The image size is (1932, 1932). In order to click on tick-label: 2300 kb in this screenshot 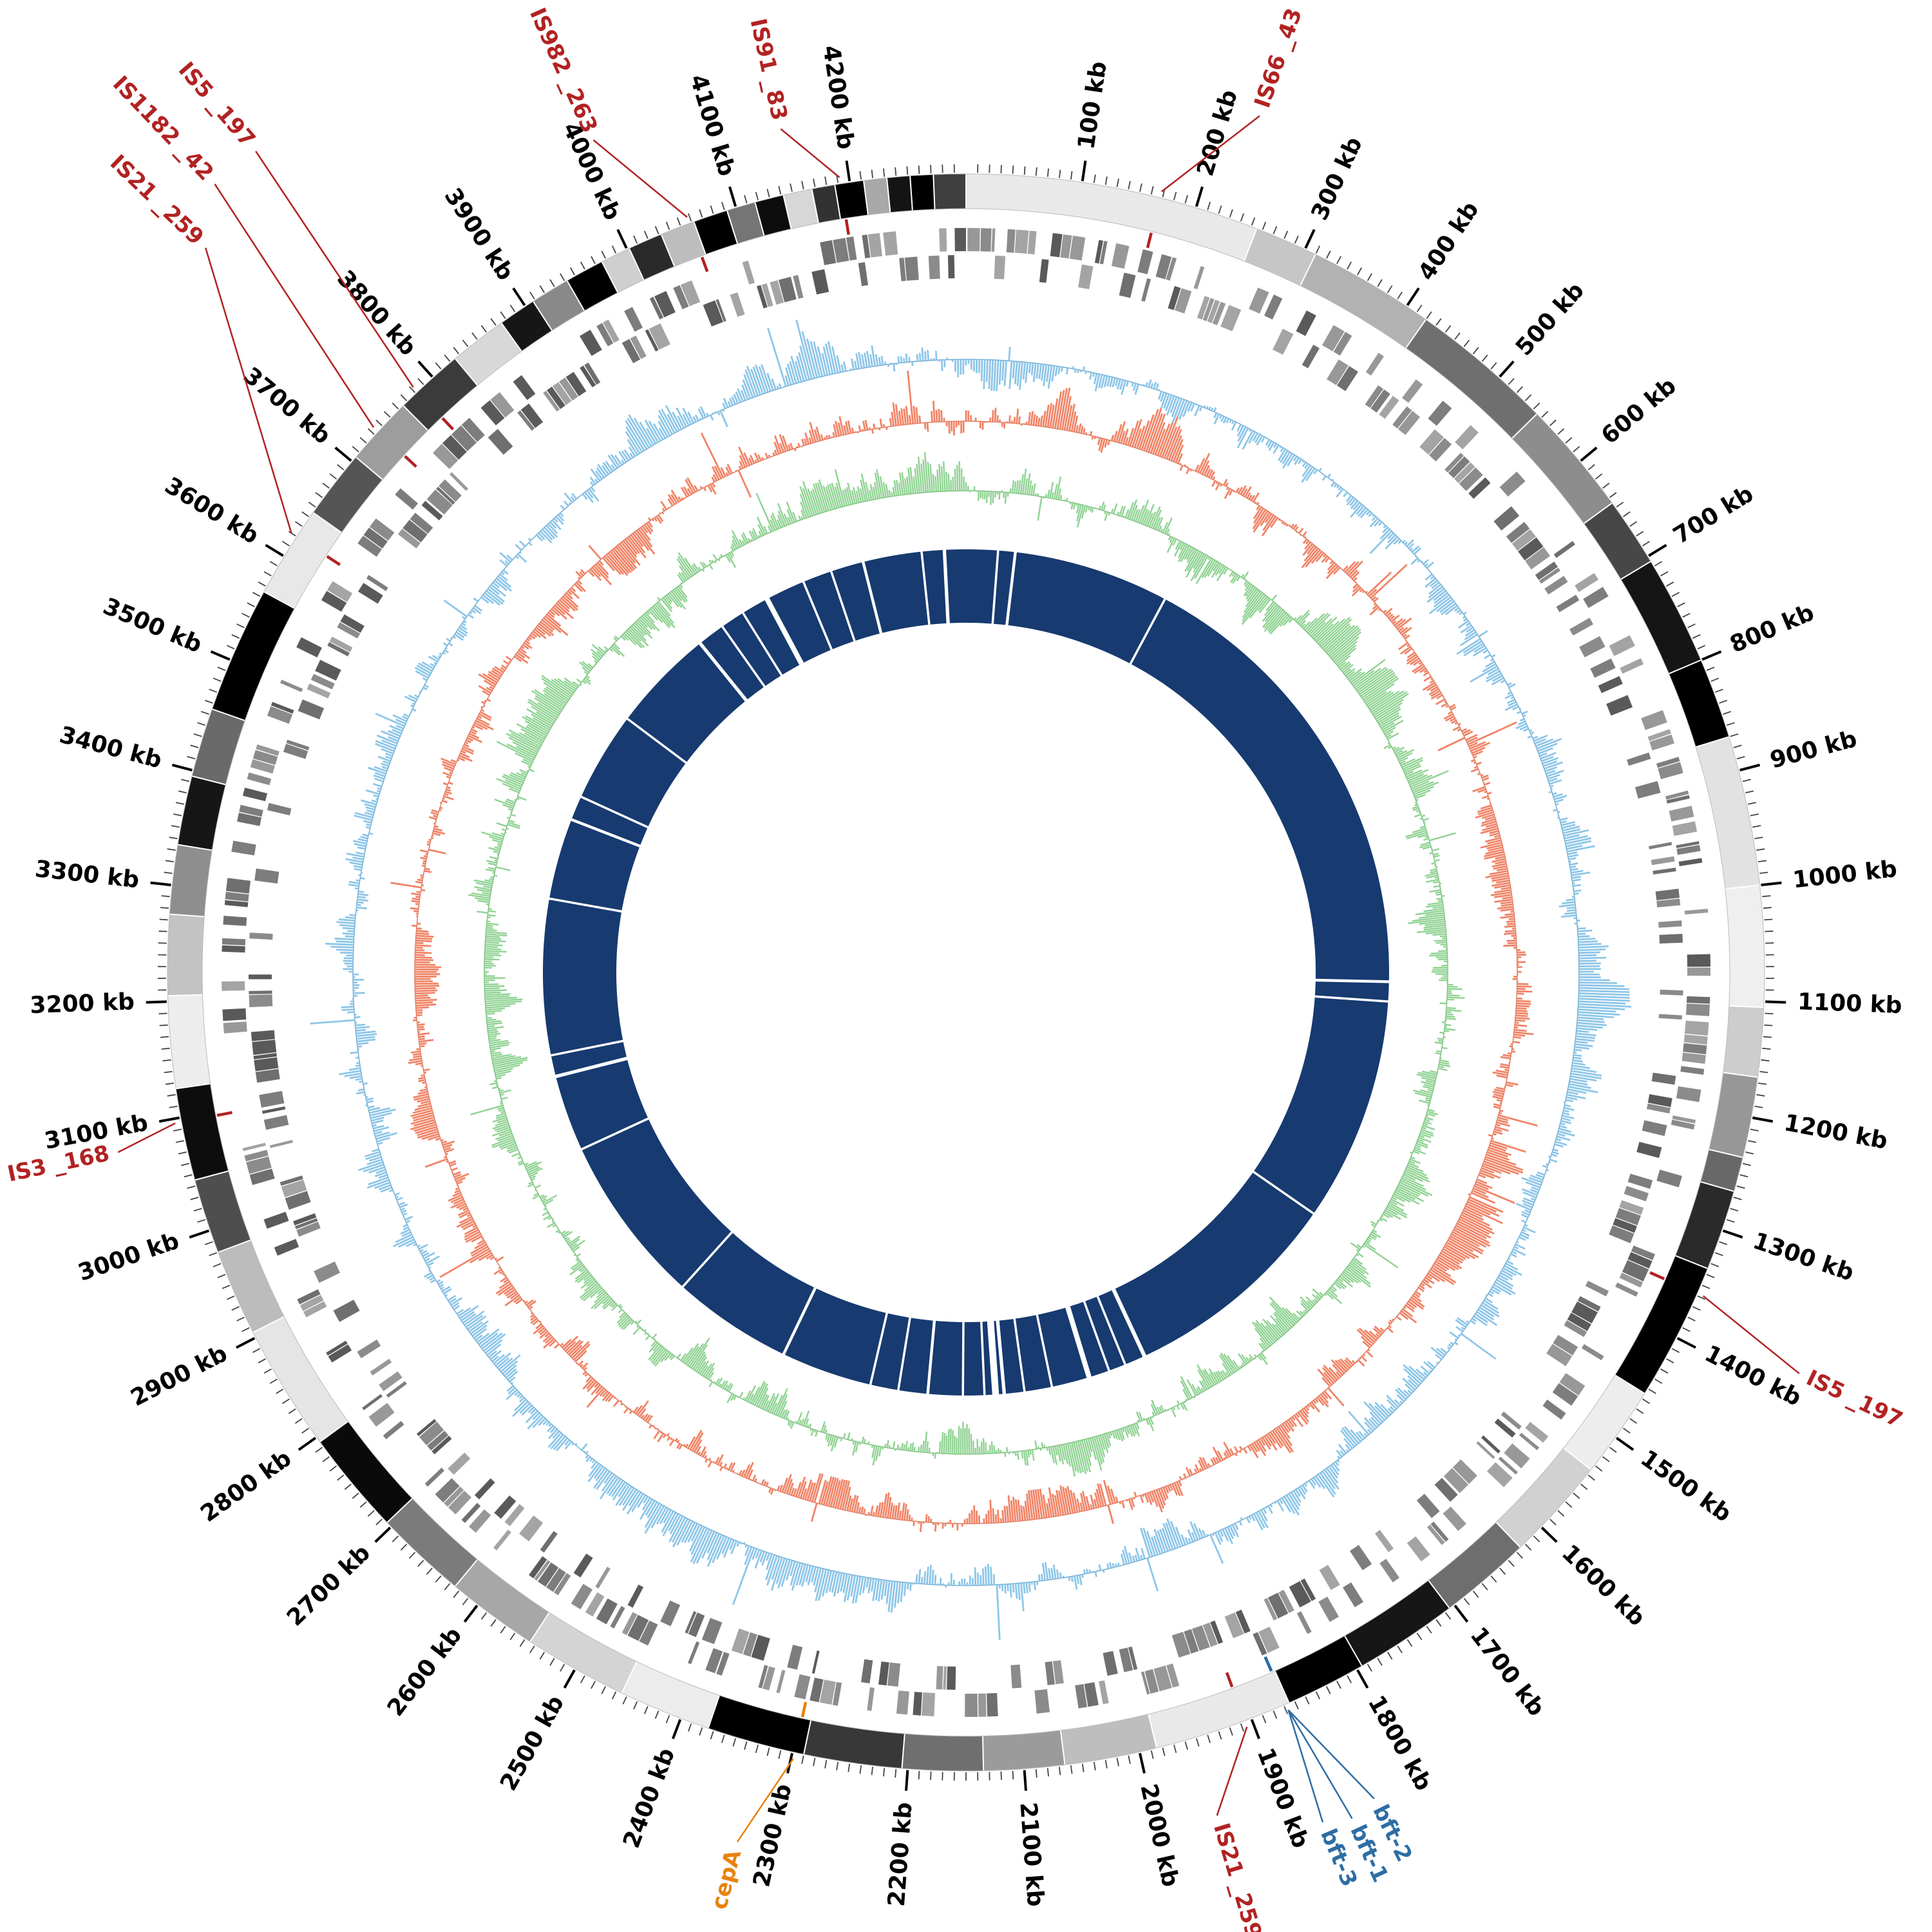, I will do `click(773, 1835)`.